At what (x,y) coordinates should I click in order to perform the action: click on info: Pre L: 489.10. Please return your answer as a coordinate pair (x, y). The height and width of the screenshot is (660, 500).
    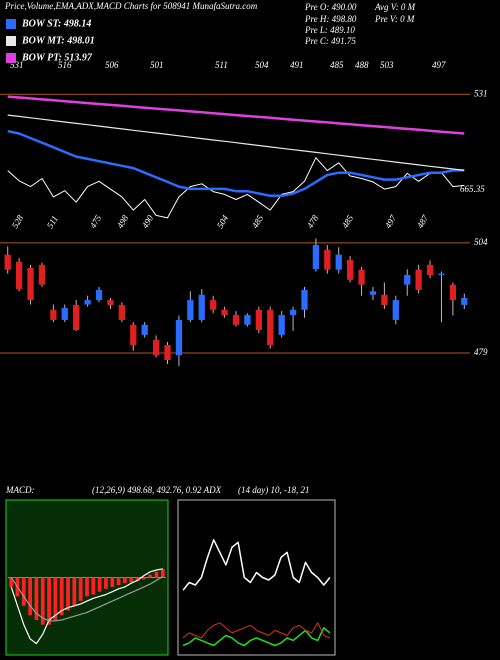
    Looking at the image, I should click on (329, 30).